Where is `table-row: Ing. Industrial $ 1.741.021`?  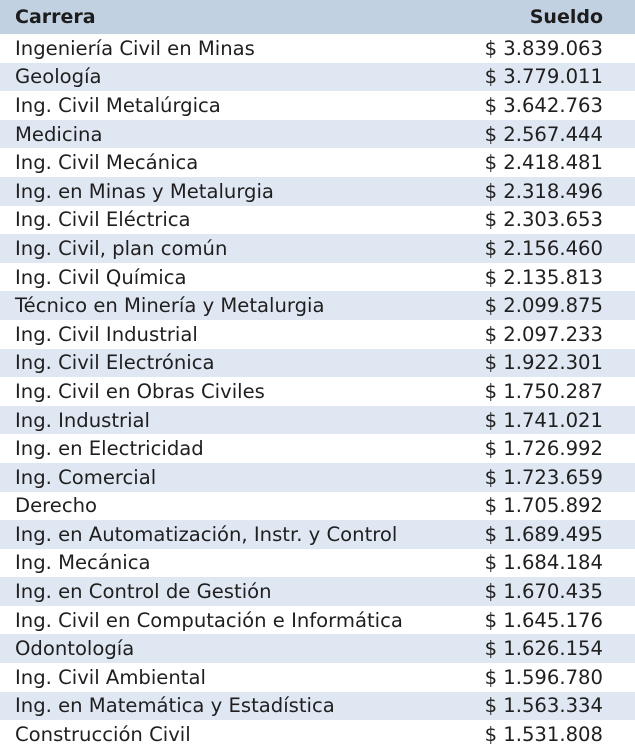
table-row: Ing. Industrial $ 1.741.021 is located at coordinates (317, 420).